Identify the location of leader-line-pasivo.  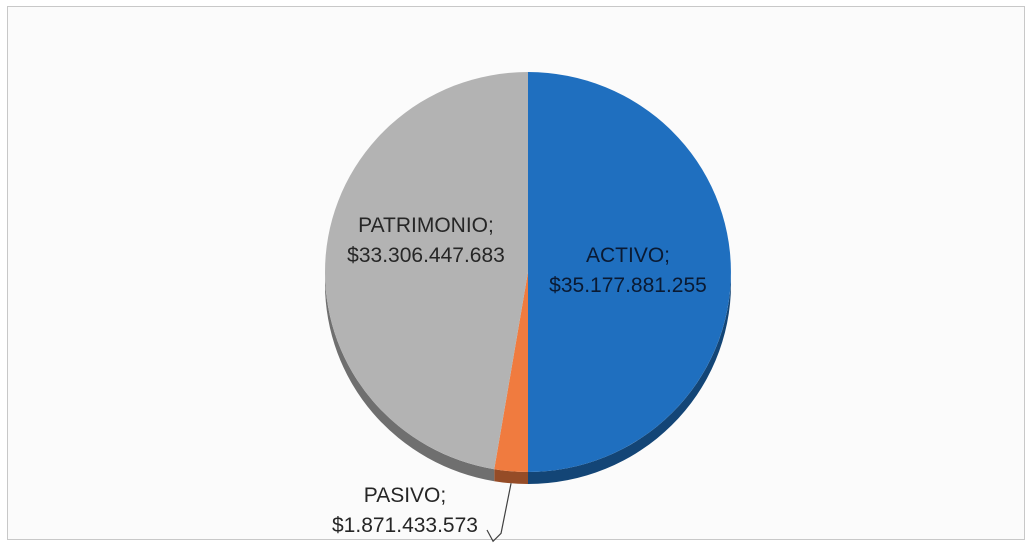
(499, 513).